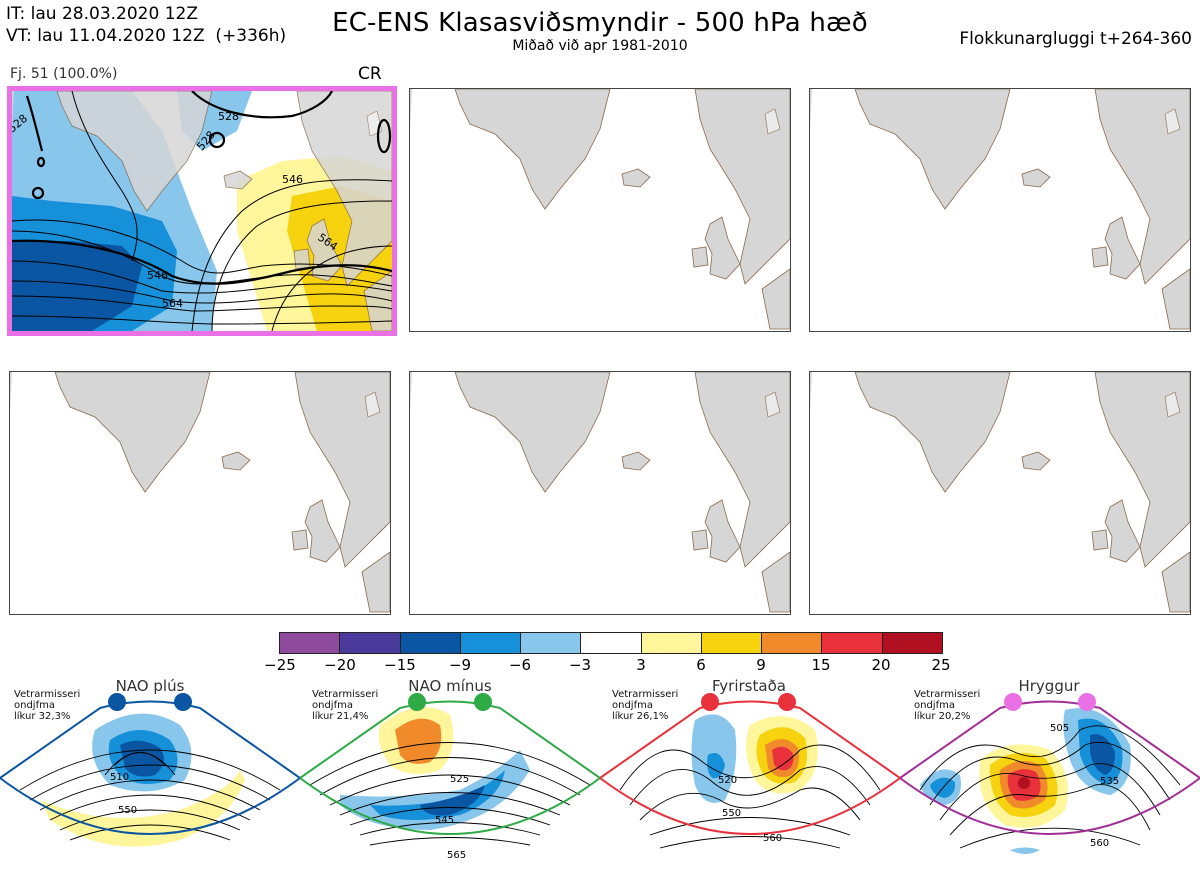 The width and height of the screenshot is (1200, 871). I want to click on regime-map-ridge: 505 535 560, so click(1050, 780).